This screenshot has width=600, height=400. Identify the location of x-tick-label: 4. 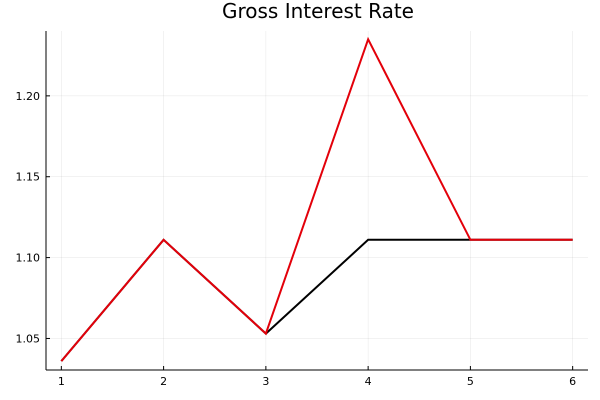
(368, 381).